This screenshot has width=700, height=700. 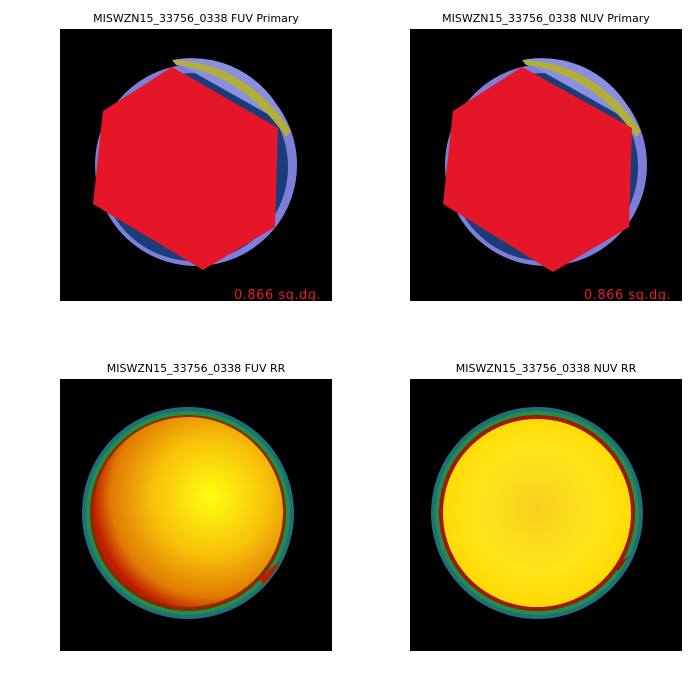 What do you see at coordinates (546, 368) in the screenshot?
I see `panel-title: MISWZN15_33756_0338 NUV RR` at bounding box center [546, 368].